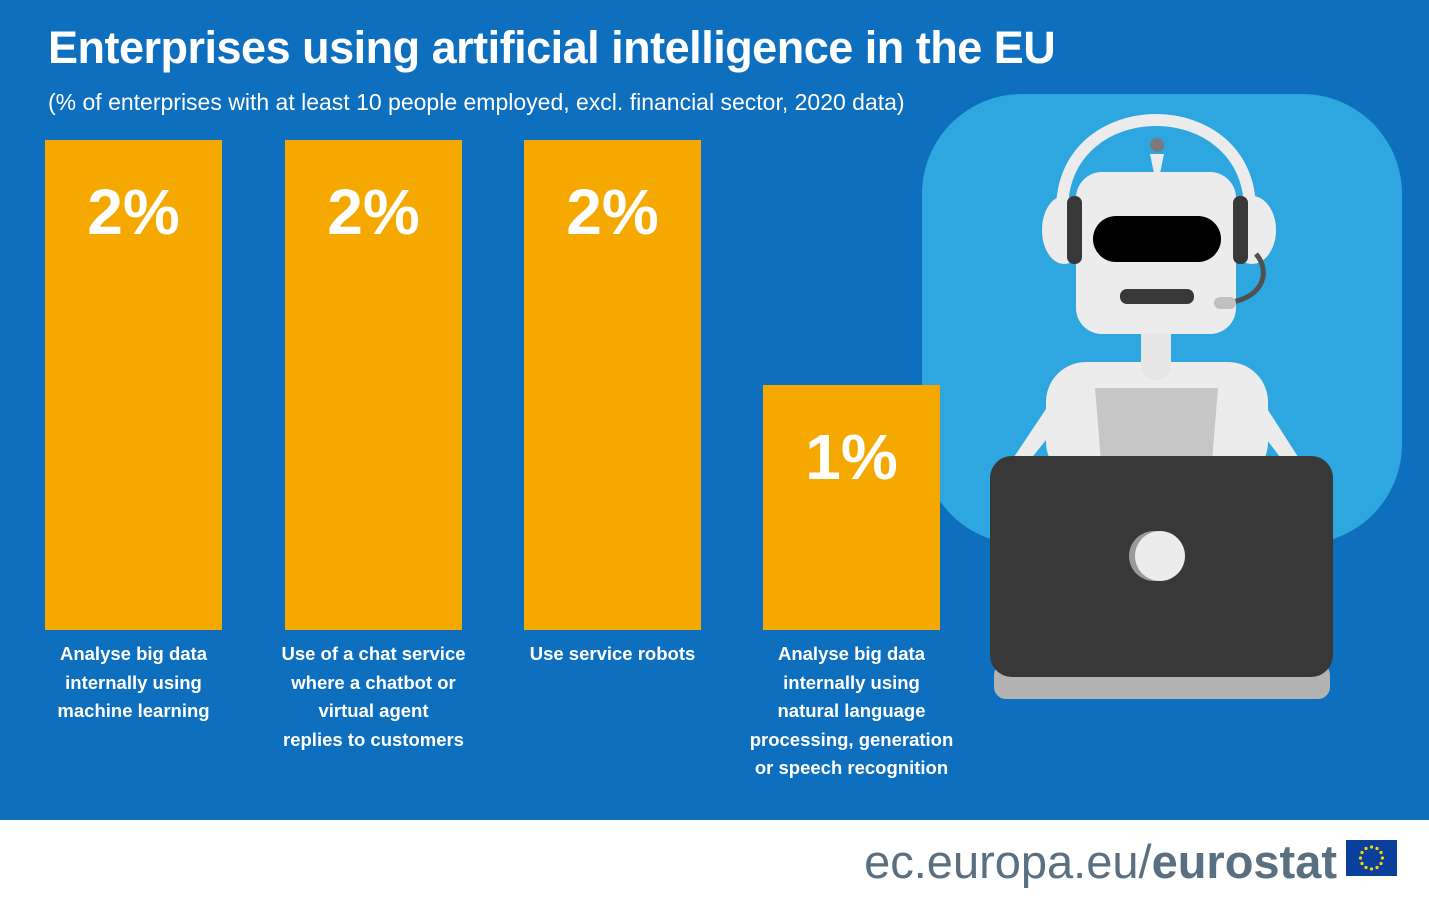  I want to click on category-label-line: Use service robots, so click(612, 653).